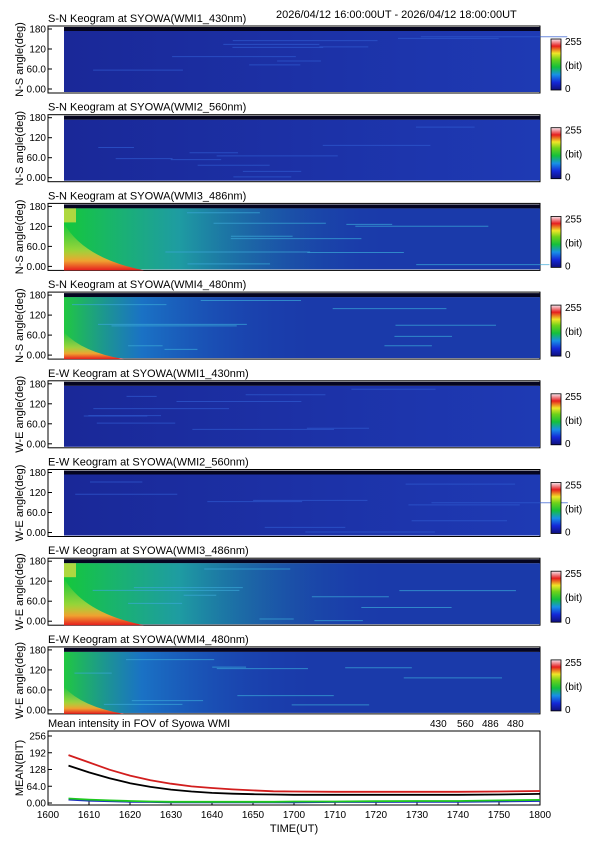  I want to click on keogram-title: E-W Keogram at SYOWA(WMI1_430nm), so click(148, 374).